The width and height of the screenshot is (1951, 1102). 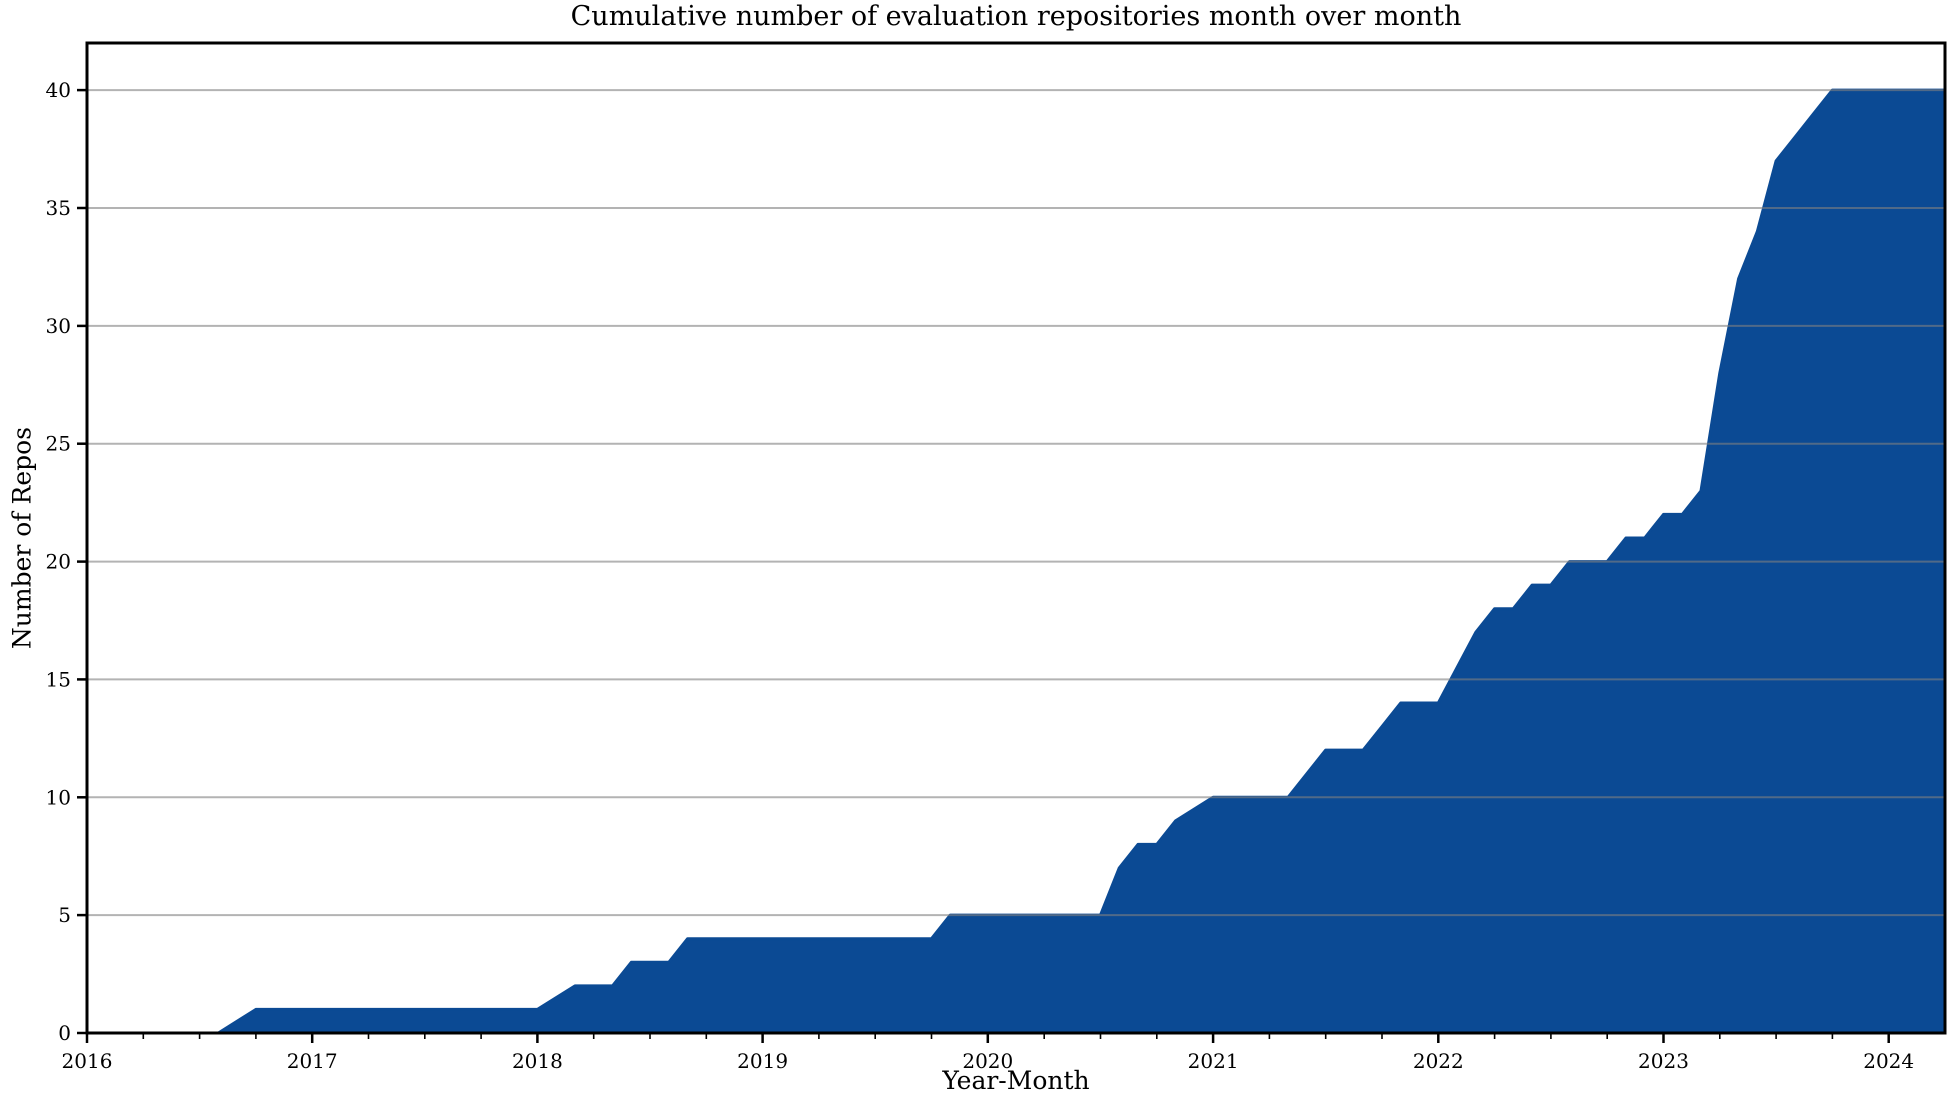 I want to click on x-tick-label: 2022, so click(x=1438, y=1061).